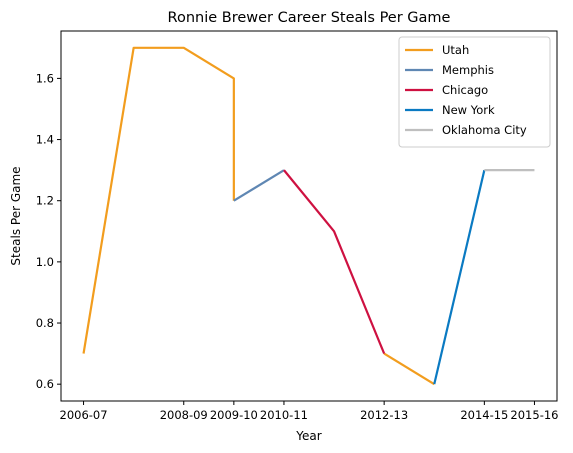 The height and width of the screenshot is (453, 573). Describe the element at coordinates (484, 130) in the screenshot. I see `legend-label-oklahoma-city: Oklahoma City` at that location.